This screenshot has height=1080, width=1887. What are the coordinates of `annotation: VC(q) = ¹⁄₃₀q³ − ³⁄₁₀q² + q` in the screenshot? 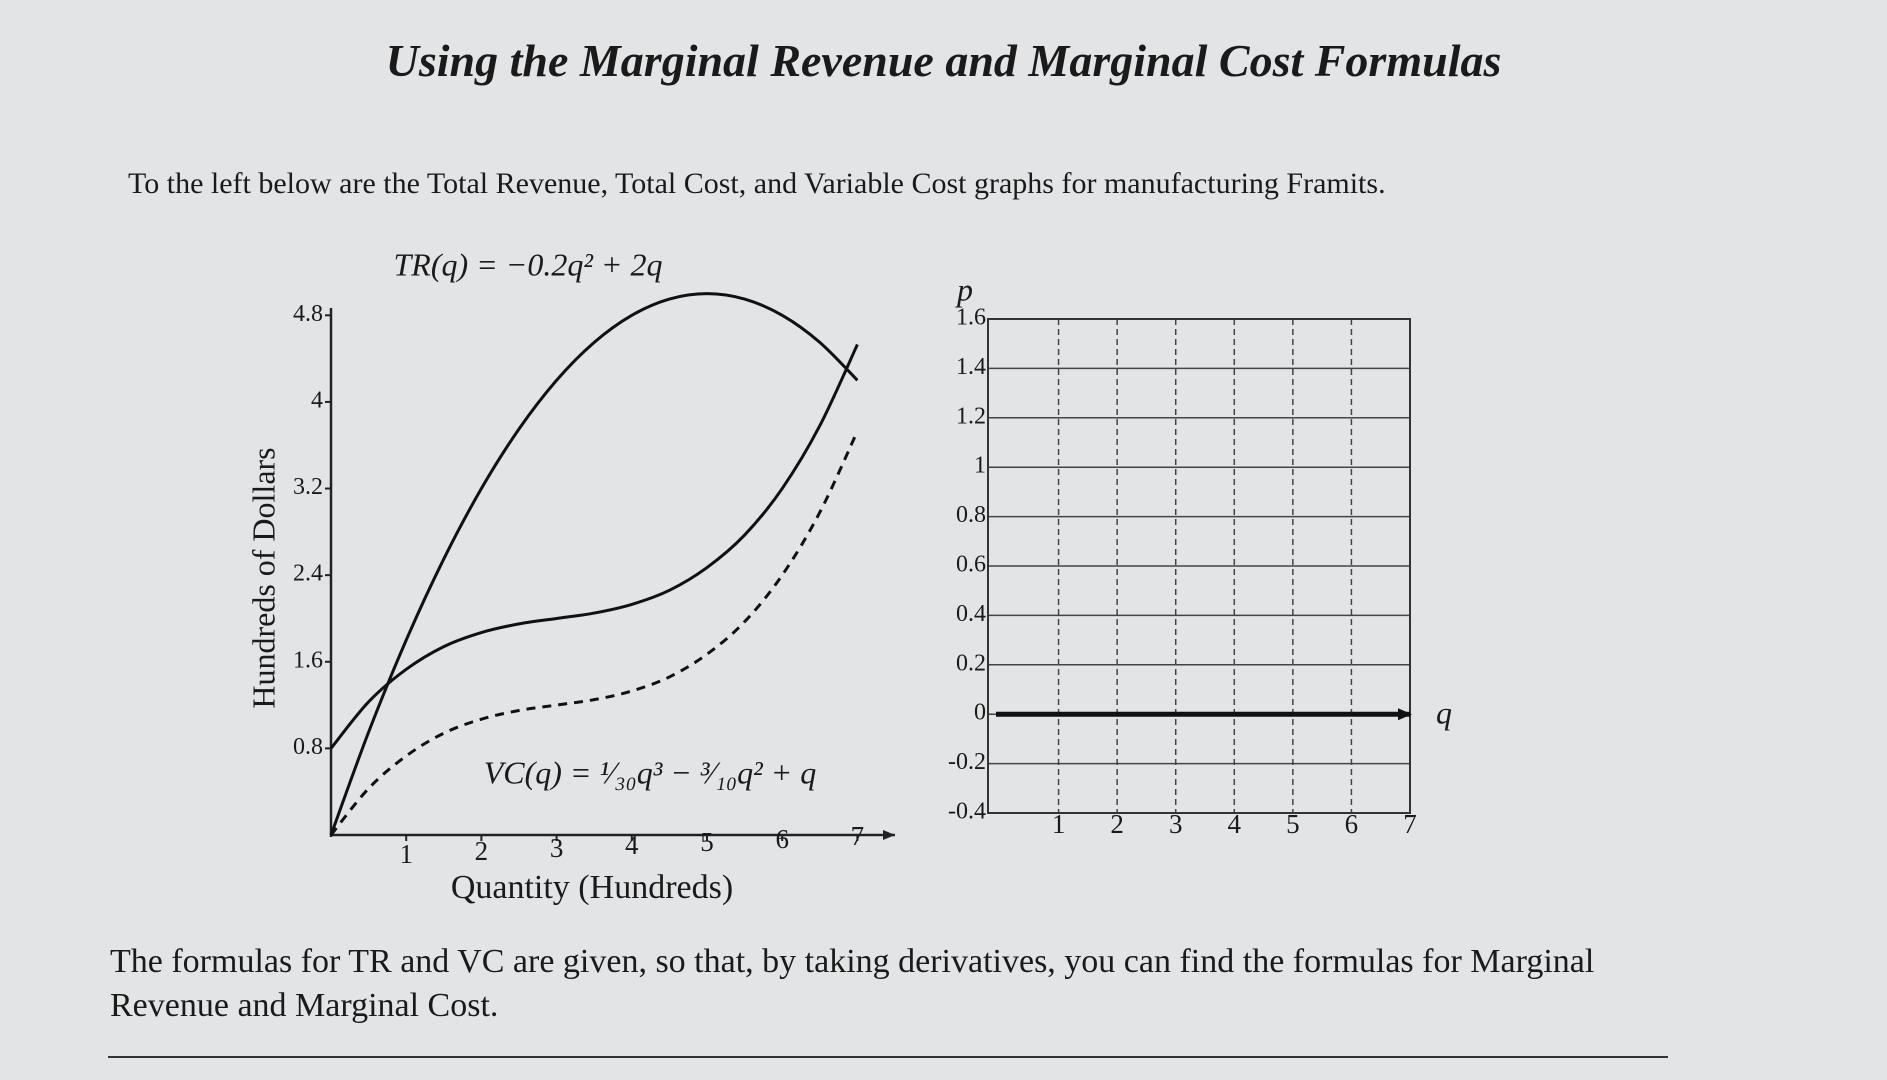 It's located at (650, 772).